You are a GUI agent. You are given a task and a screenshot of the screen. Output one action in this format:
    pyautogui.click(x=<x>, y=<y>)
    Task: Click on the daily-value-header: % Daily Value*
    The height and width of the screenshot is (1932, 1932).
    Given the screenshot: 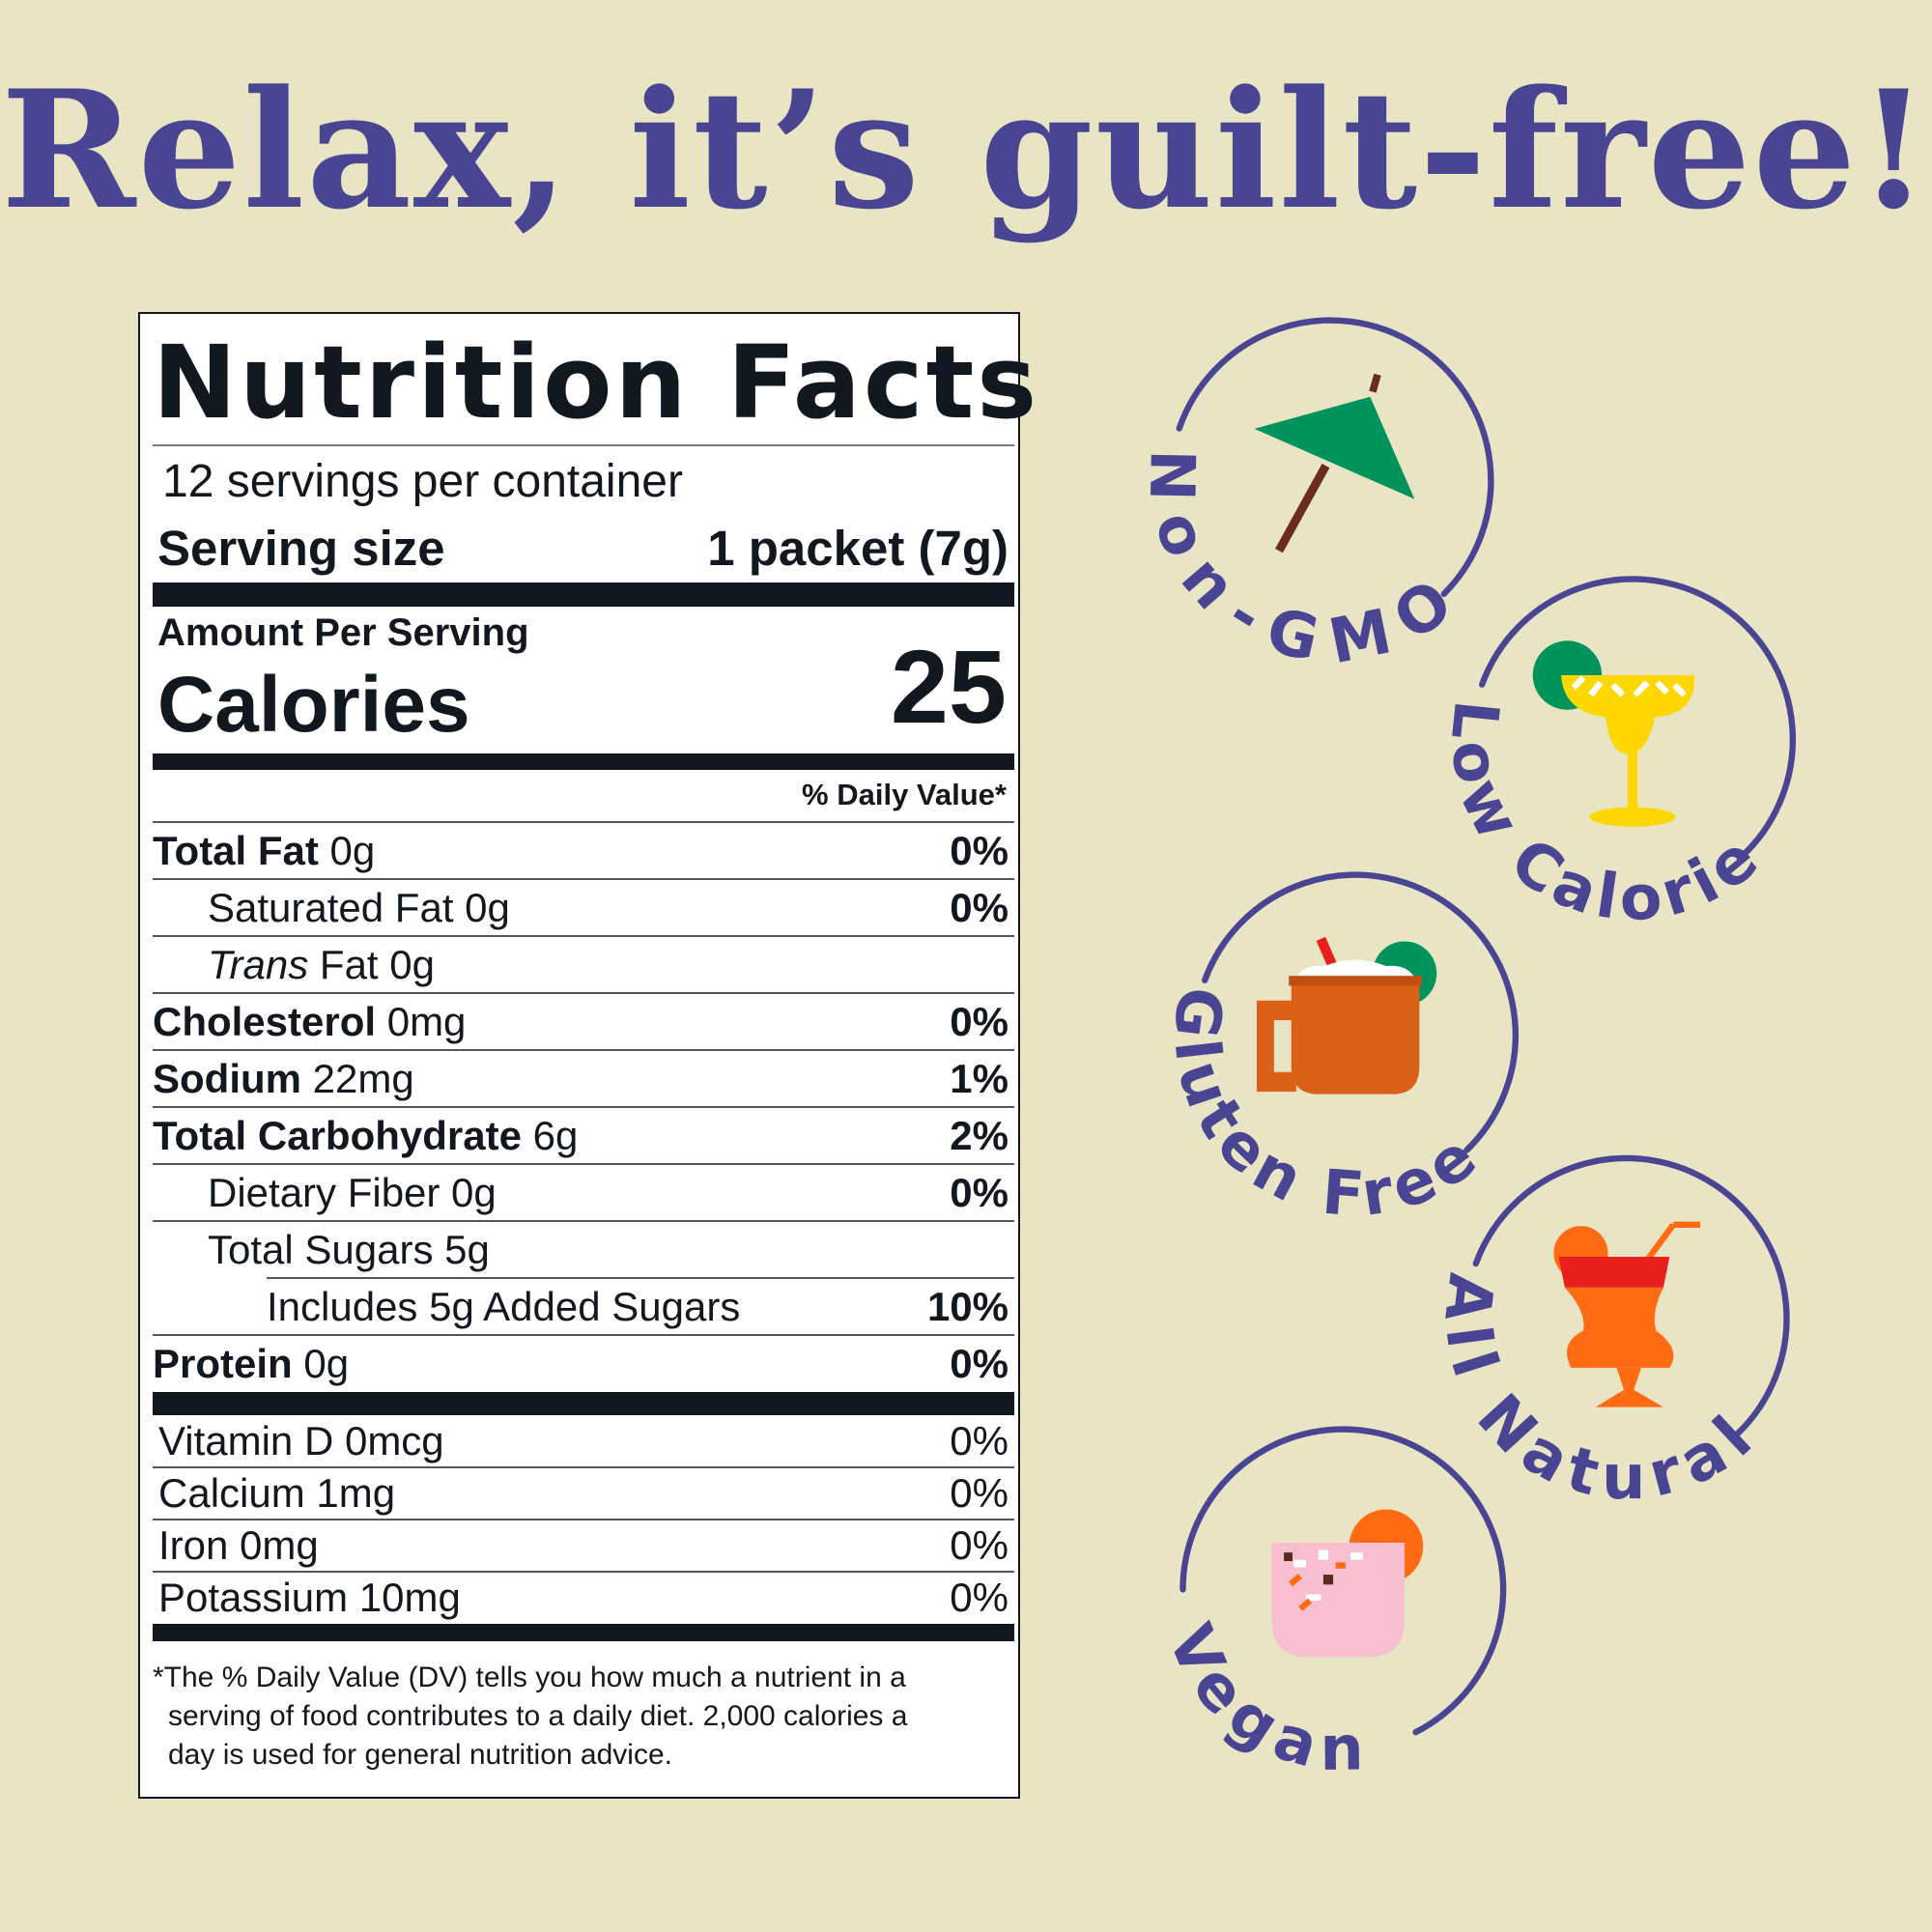 What is the action you would take?
    pyautogui.click(x=904, y=794)
    